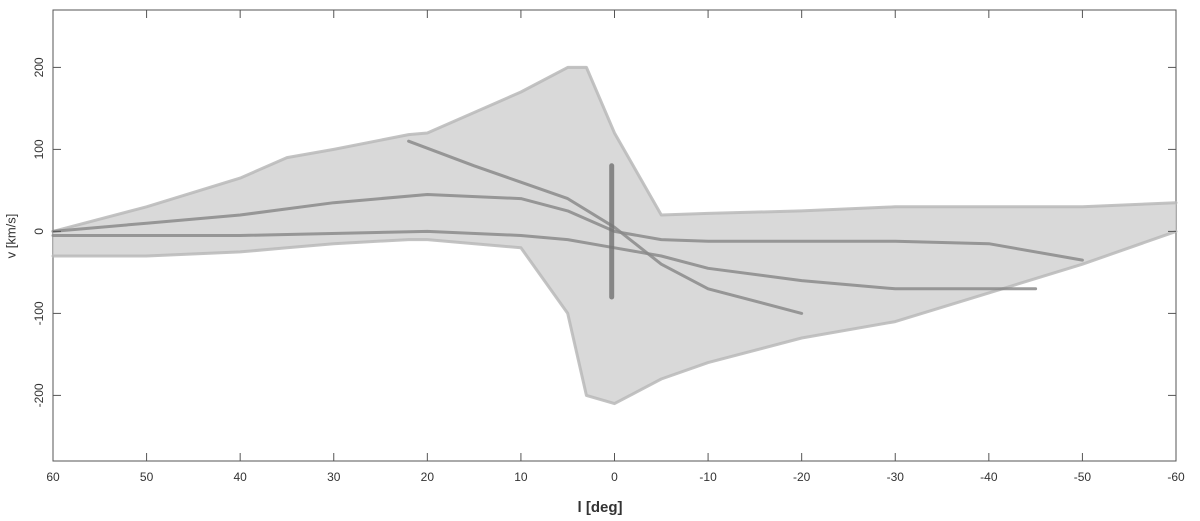  Describe the element at coordinates (989, 477) in the screenshot. I see `x-tick-label: -40` at that location.